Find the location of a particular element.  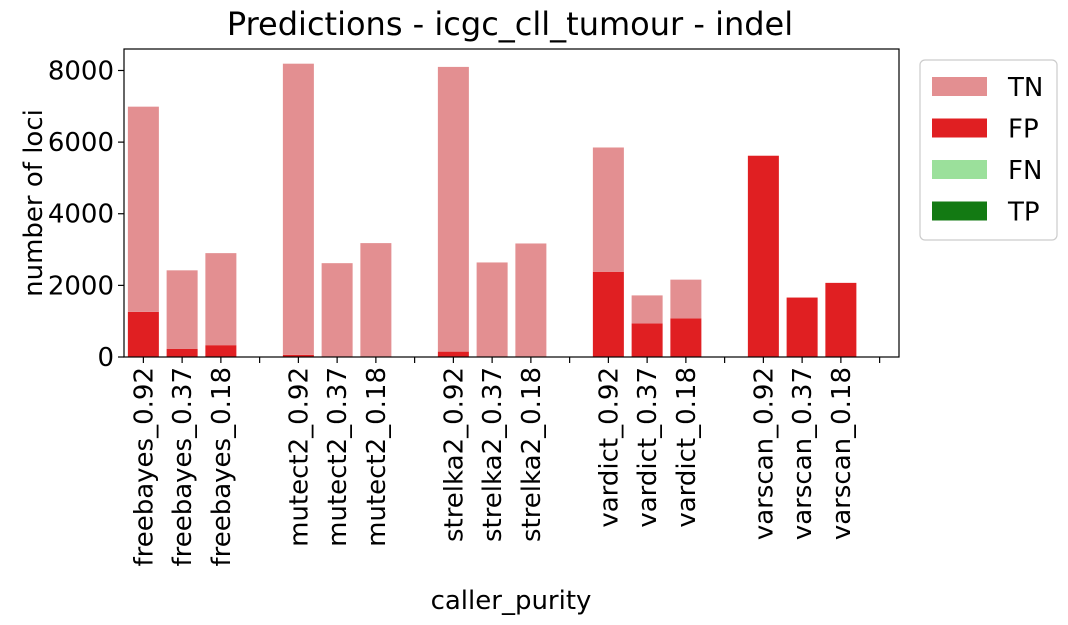

x-tick-label: strelka2_0.18 is located at coordinates (532, 454).